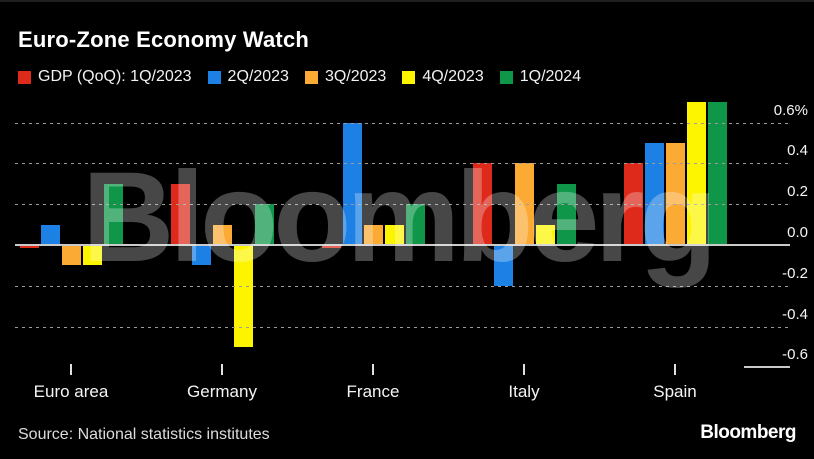  What do you see at coordinates (402, 123) in the screenshot?
I see `gridline-0.6%` at bounding box center [402, 123].